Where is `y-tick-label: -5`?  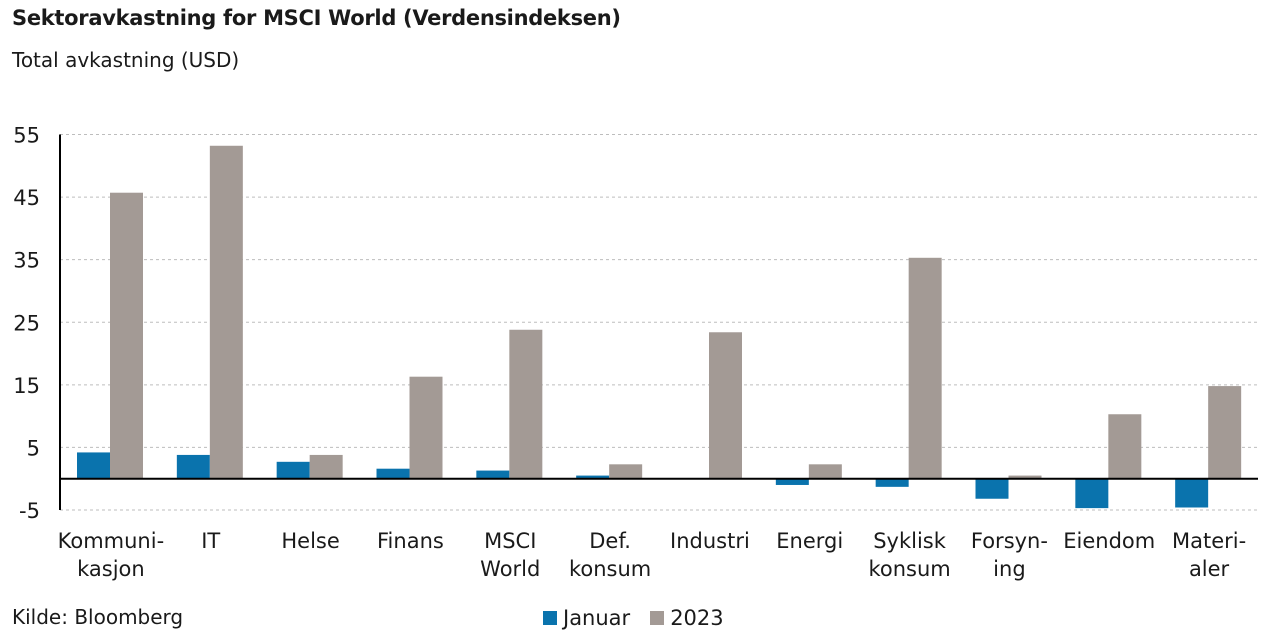 y-tick-label: -5 is located at coordinates (29, 511).